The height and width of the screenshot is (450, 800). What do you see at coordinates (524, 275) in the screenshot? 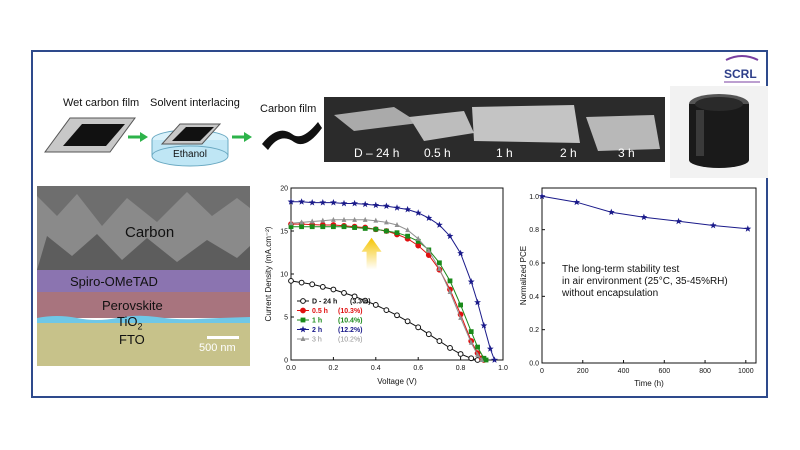
I see `y-axis-label: Normalized PCE` at bounding box center [524, 275].